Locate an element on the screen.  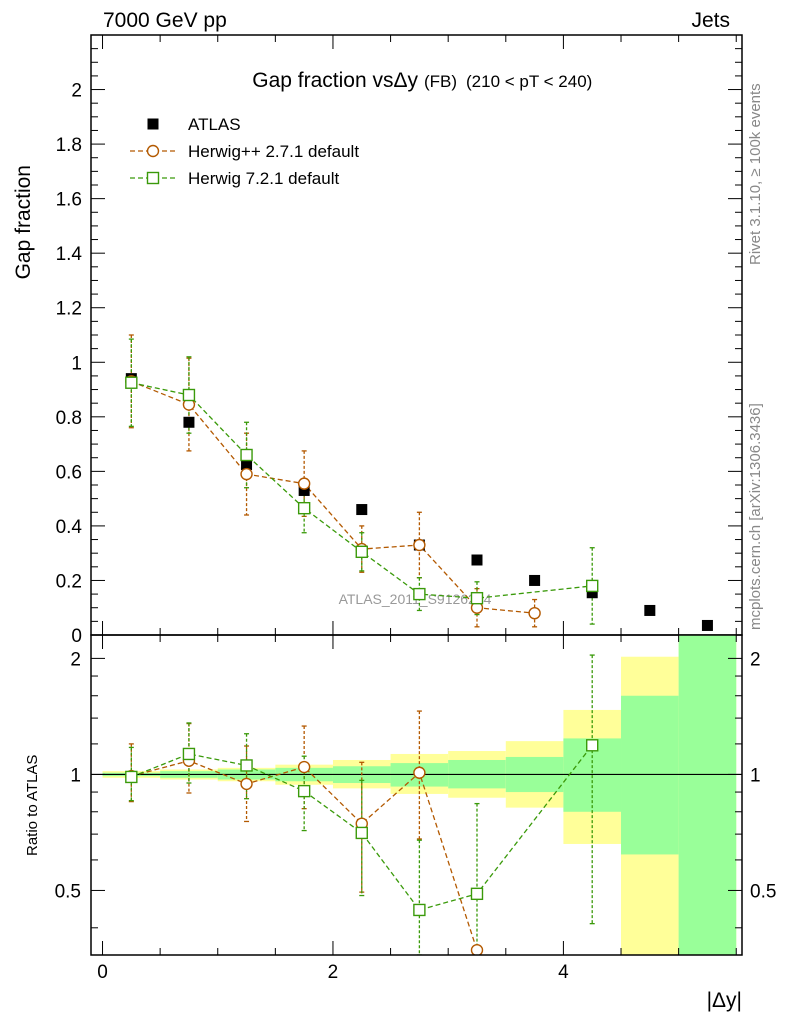
ratio-y-axis-label: Ratio to ATLAS is located at coordinates (32, 805).